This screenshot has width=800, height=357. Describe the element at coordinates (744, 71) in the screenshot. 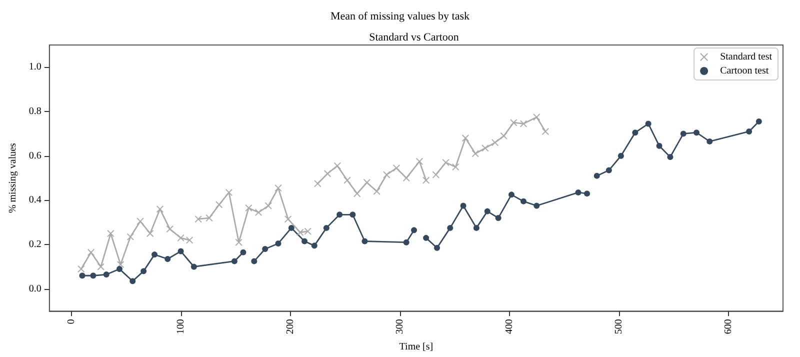

I see `legend-label: Cartoon test` at that location.